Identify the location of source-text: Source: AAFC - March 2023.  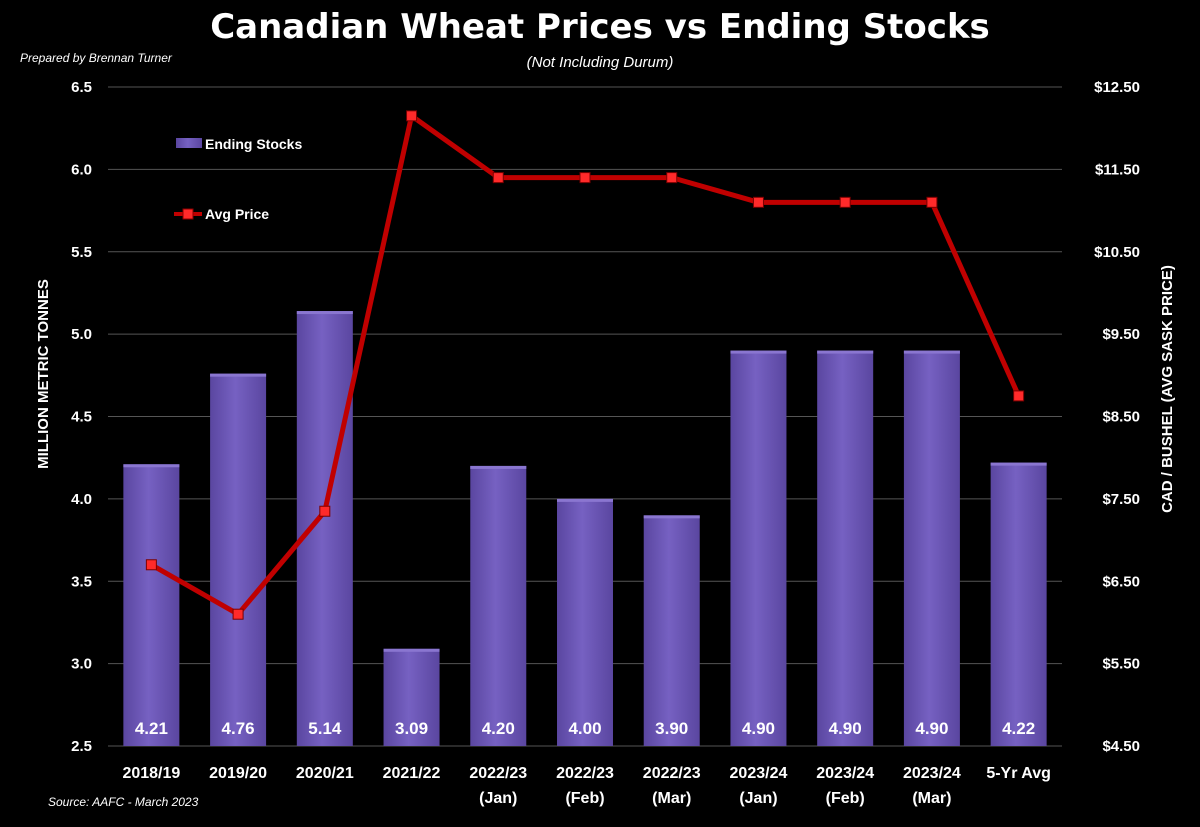
(123, 802).